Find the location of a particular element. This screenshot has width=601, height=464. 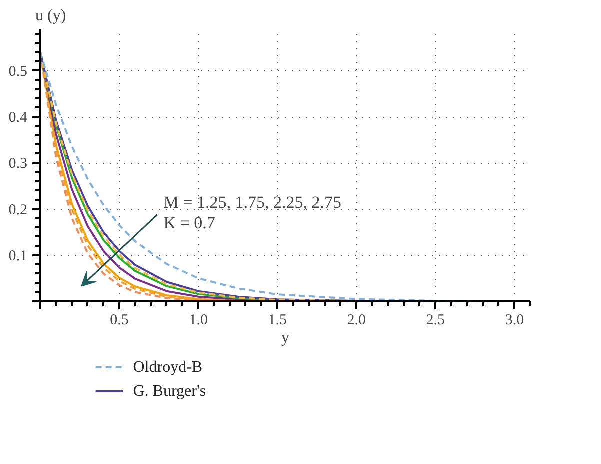

y-axis-title: u (y) is located at coordinates (51, 16).